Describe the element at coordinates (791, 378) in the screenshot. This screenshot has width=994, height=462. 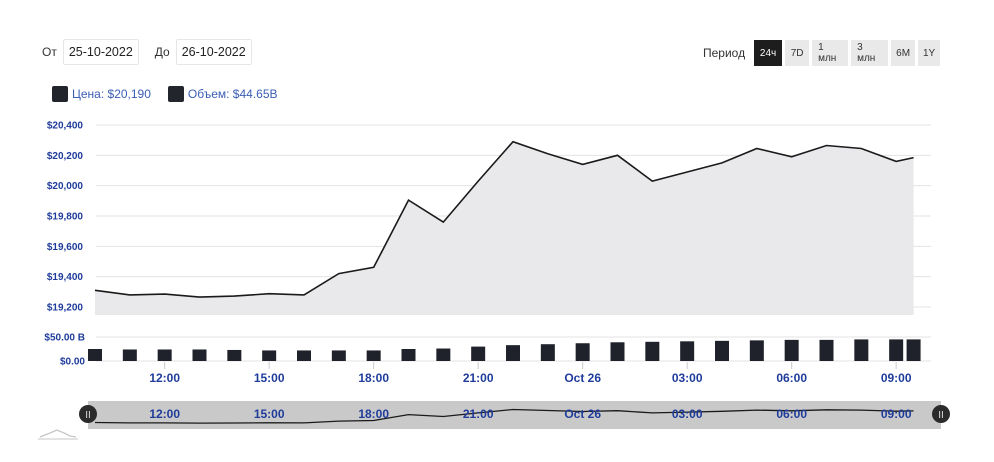
I see `x-tick-label: 06:00` at that location.